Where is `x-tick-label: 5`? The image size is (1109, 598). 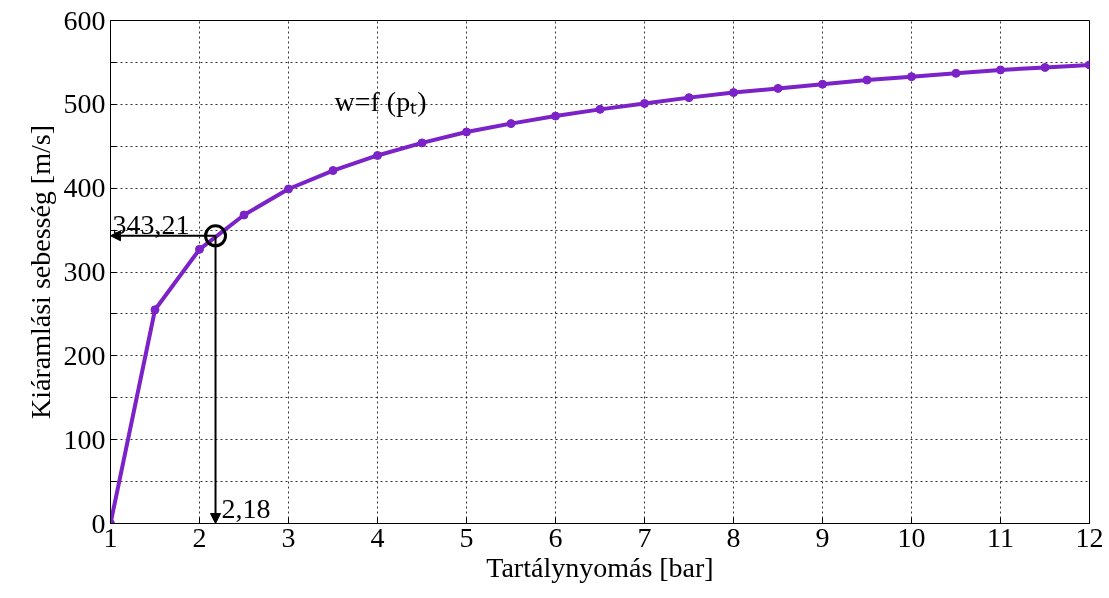
x-tick-label: 5 is located at coordinates (466, 537).